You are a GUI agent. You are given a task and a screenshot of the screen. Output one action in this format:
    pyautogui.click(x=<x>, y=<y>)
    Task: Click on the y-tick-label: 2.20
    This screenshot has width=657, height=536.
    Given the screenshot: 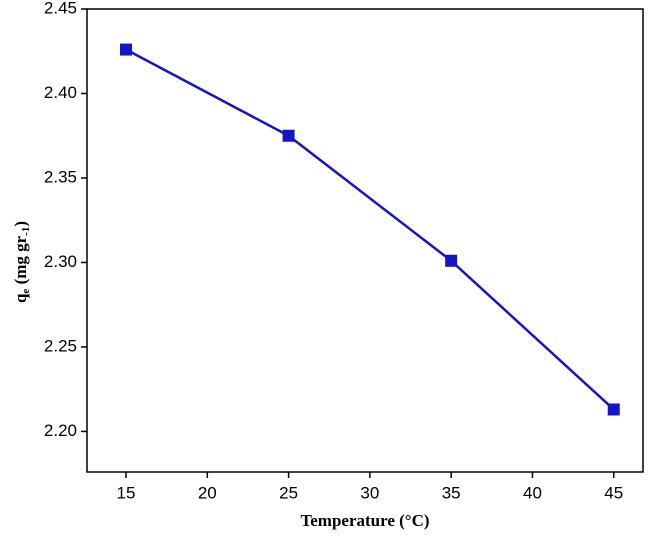 What is the action you would take?
    pyautogui.click(x=60, y=430)
    